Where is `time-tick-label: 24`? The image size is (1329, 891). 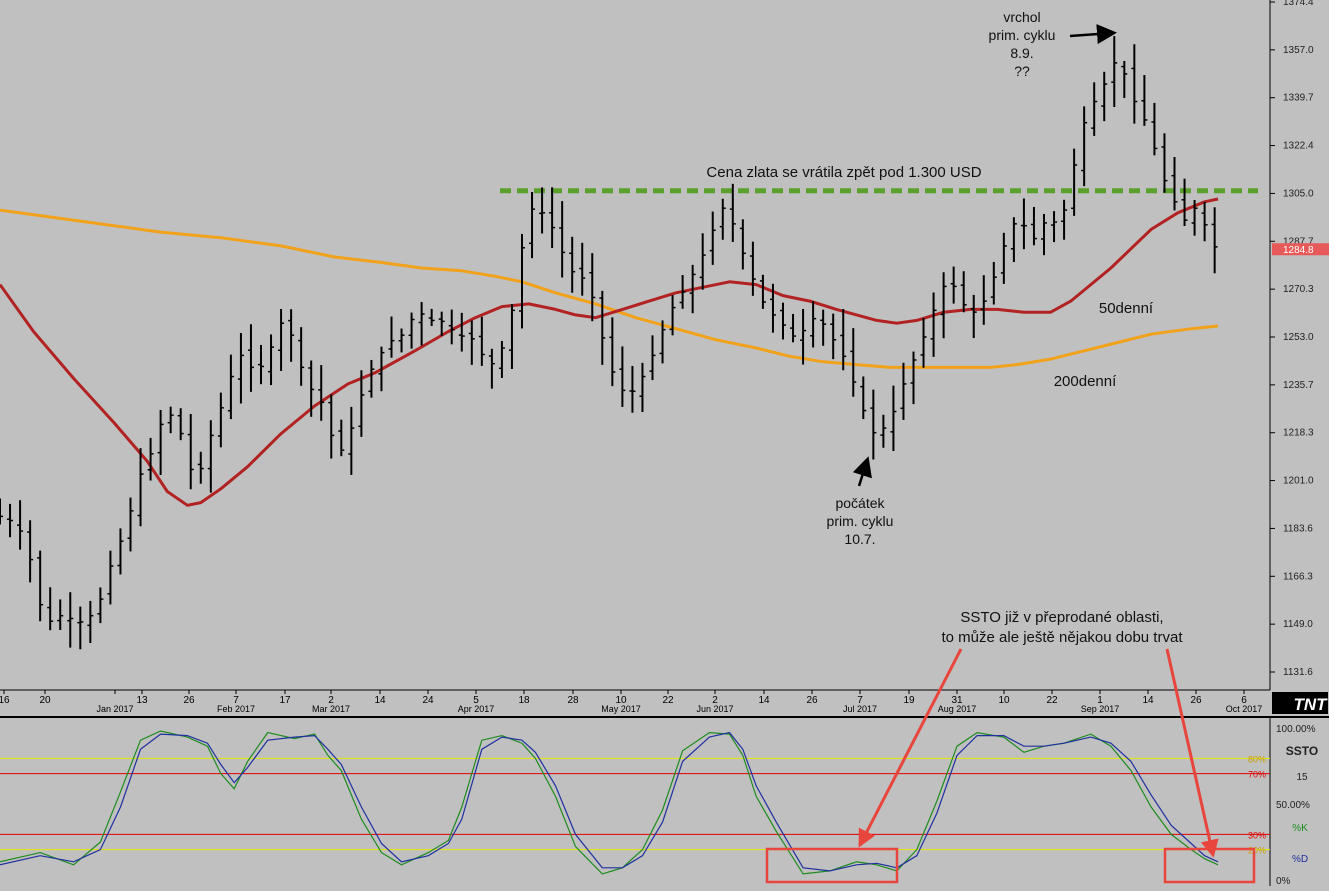 time-tick-label: 24 is located at coordinates (428, 700).